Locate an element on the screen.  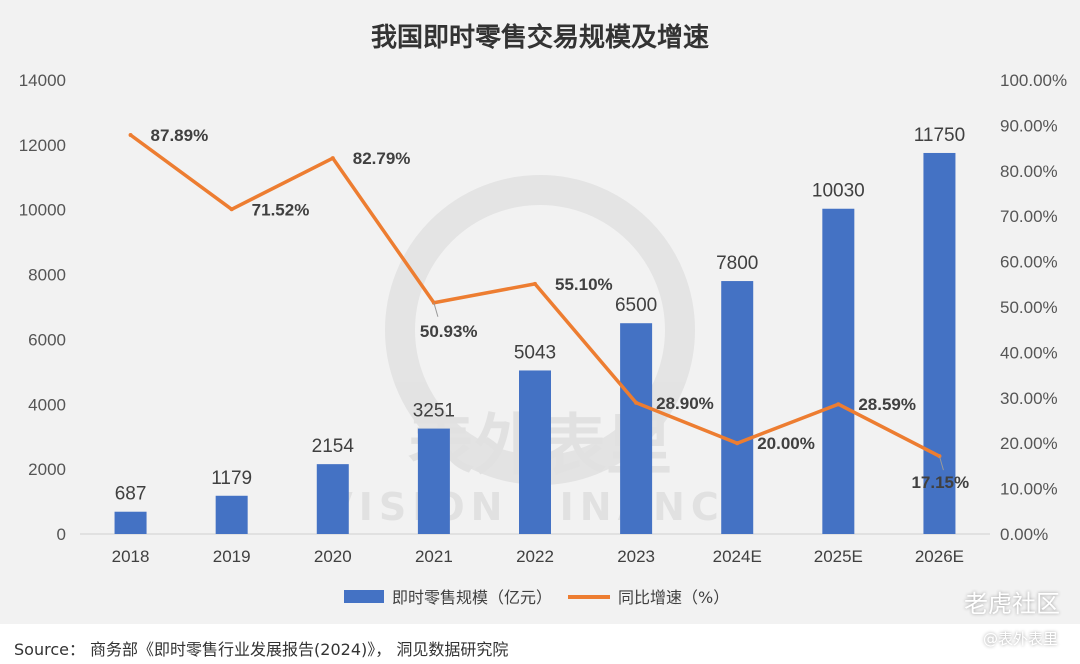
y-right-tick-label: 80.00% is located at coordinates (1029, 171).